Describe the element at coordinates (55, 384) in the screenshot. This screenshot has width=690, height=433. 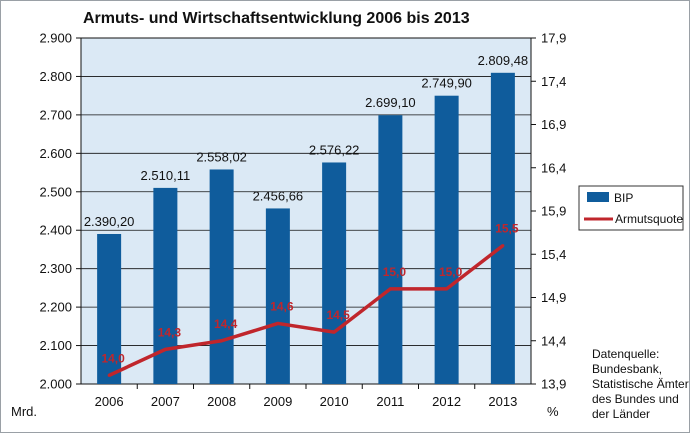
I see `left-tick-label: 2.000` at that location.